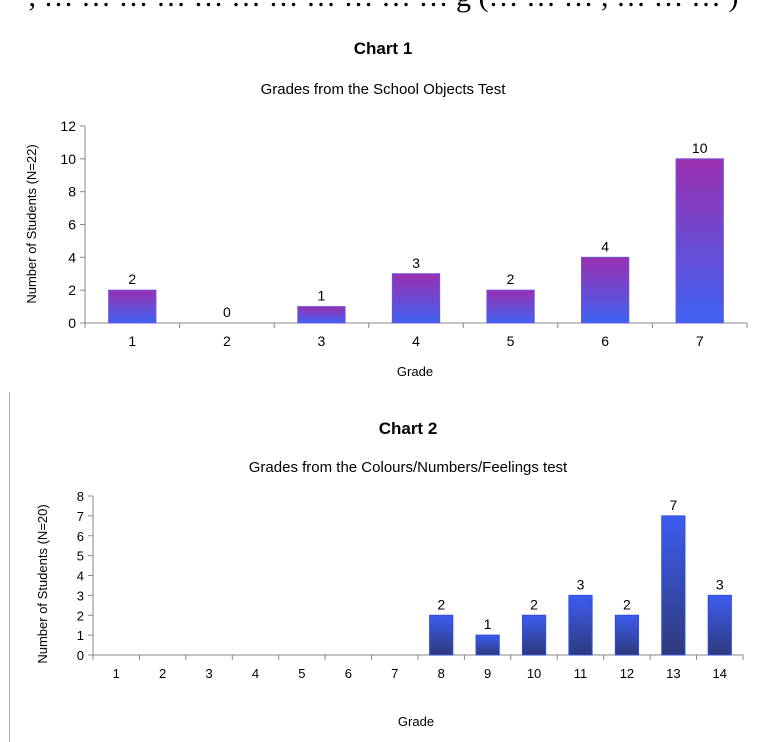 The image size is (767, 742). Describe the element at coordinates (132, 279) in the screenshot. I see `chart-1-data-label-1: 2` at that location.